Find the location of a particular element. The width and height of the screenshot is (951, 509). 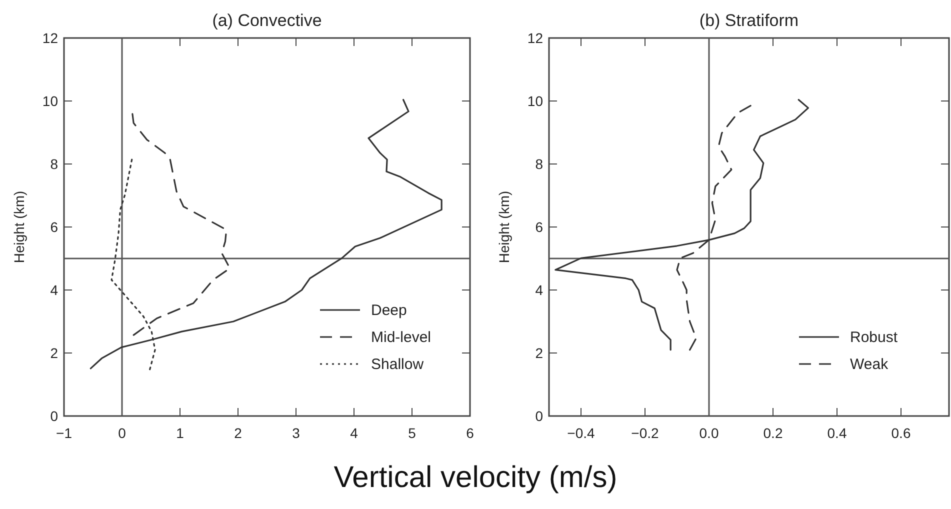

x-axis-title: Vertical velocity (m/s) is located at coordinates (476, 477).